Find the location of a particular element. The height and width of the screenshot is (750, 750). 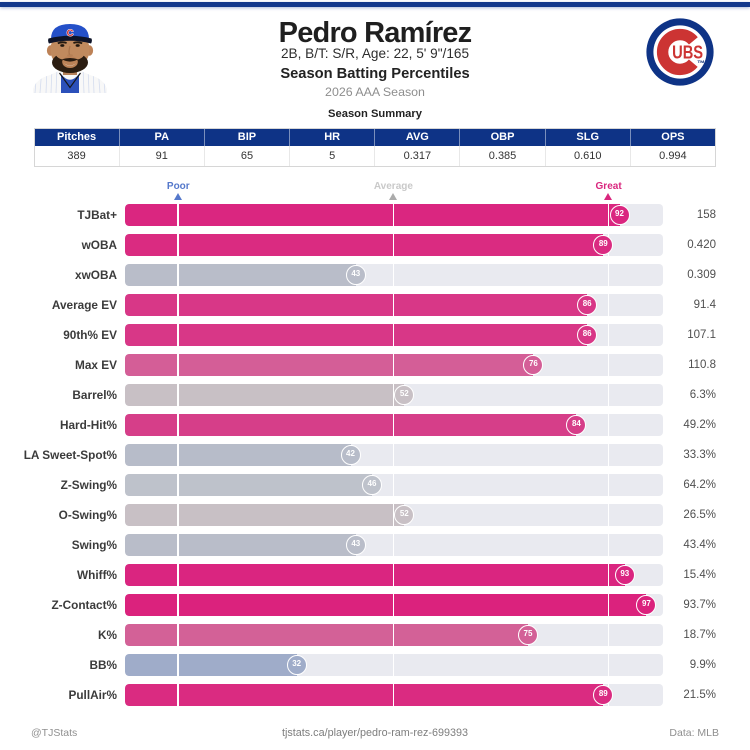

svg-text: C is located at coordinates (70, 33).